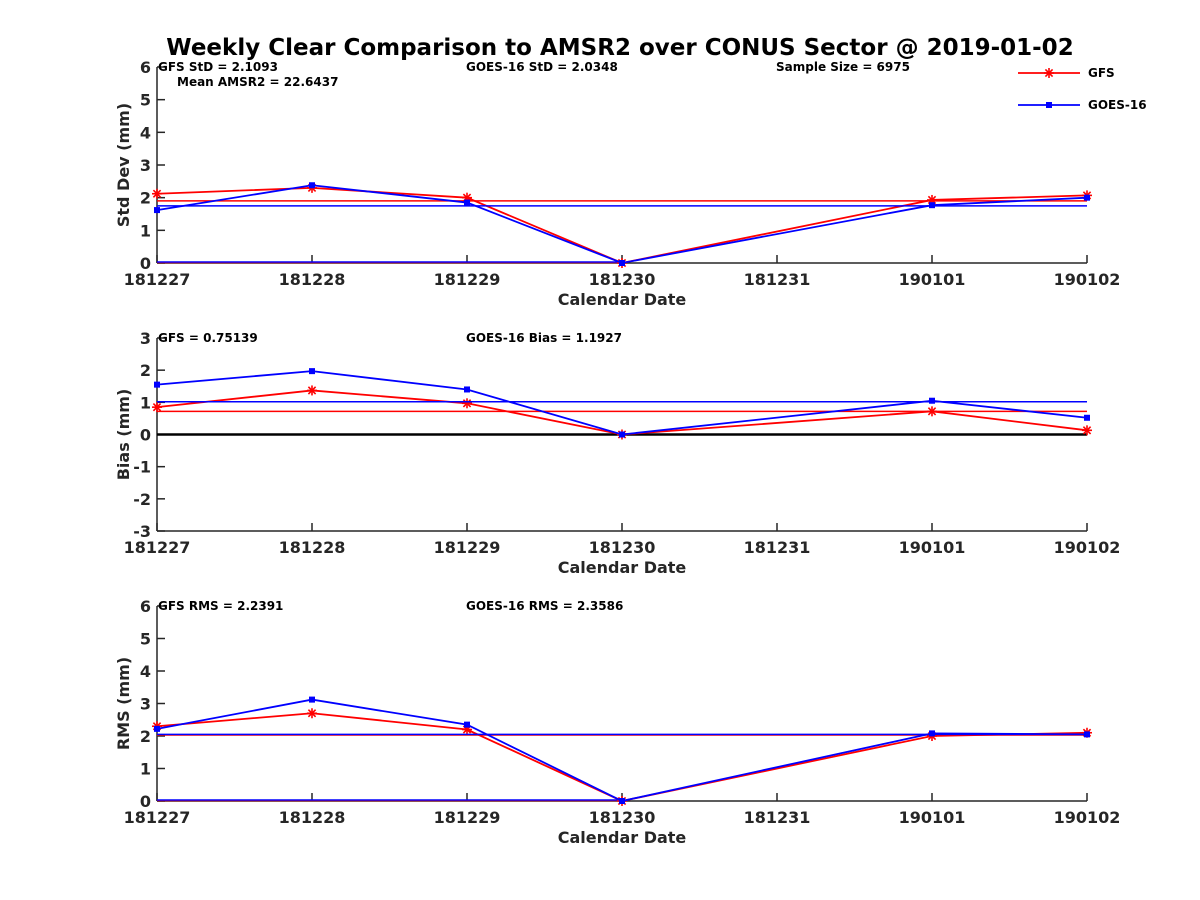  What do you see at coordinates (843, 67) in the screenshot?
I see `annotation-sample: Sample Size = 6975` at bounding box center [843, 67].